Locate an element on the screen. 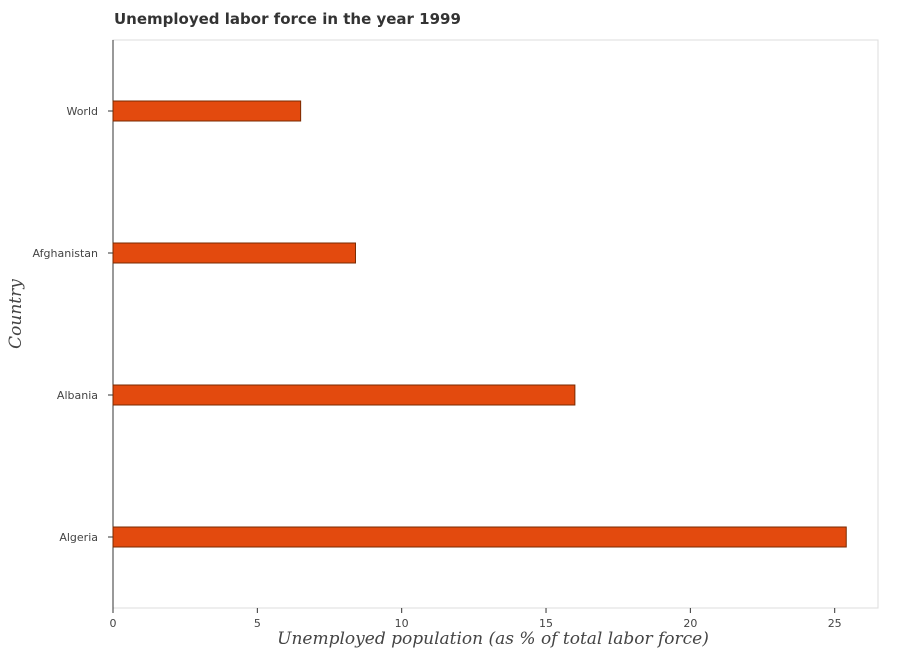 This screenshot has width=902, height=650. x-tick-label: 20 is located at coordinates (690, 623).